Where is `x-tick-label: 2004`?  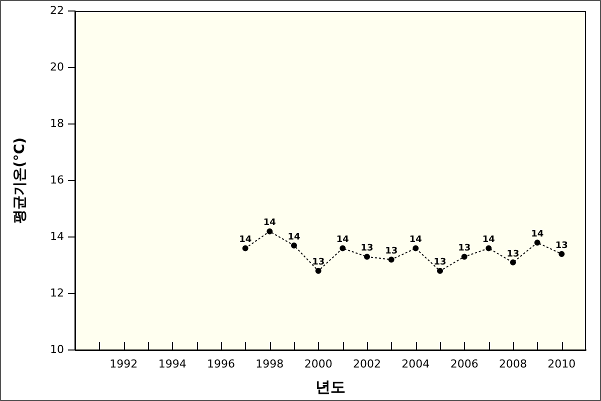 x-tick-label: 2004 is located at coordinates (416, 363).